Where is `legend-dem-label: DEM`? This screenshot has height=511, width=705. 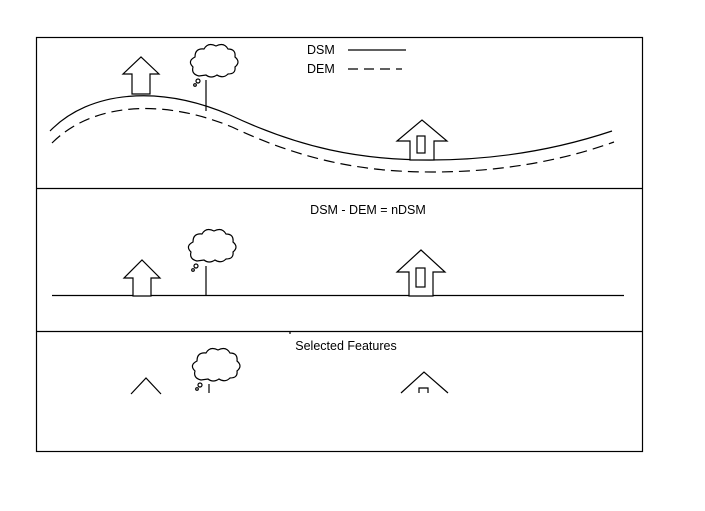 legend-dem-label: DEM is located at coordinates (321, 69).